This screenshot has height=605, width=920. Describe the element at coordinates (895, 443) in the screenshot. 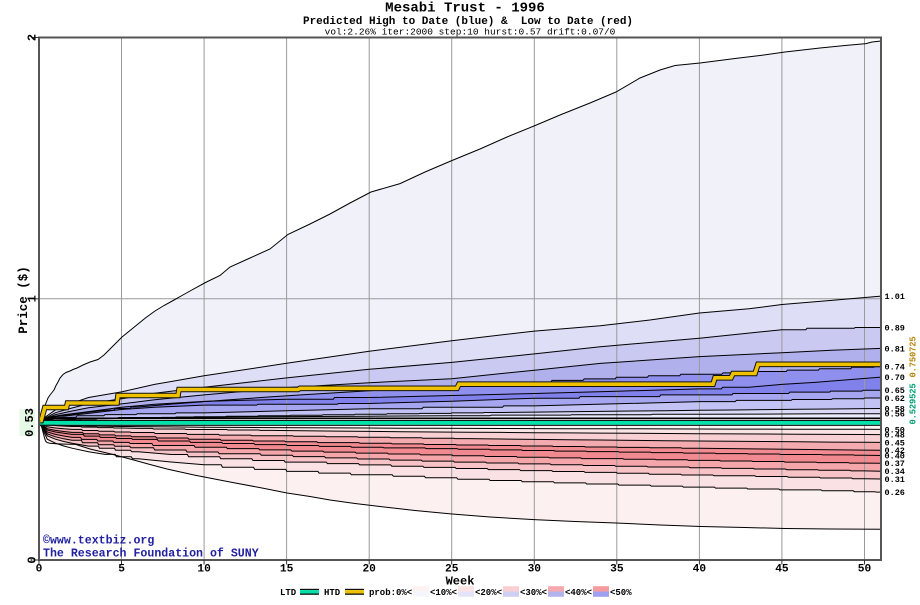

I see `svg-text: 0.45` at that location.